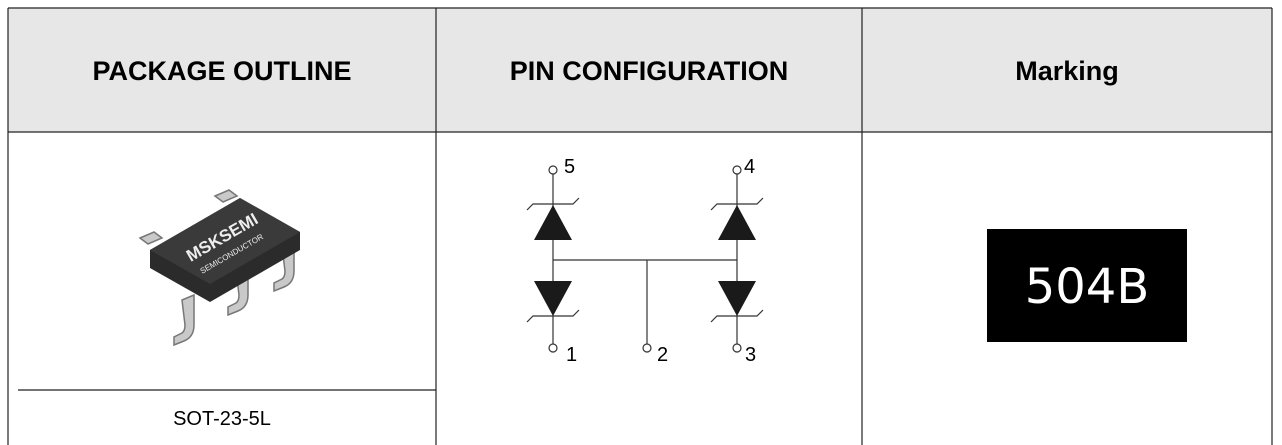  What do you see at coordinates (222, 419) in the screenshot?
I see `package-name: SOT-23-5L` at bounding box center [222, 419].